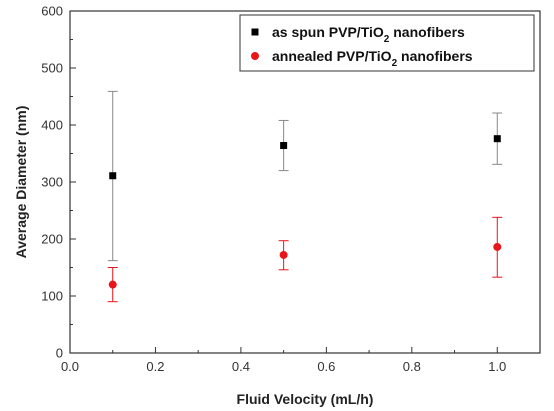 This screenshot has height=411, width=554. What do you see at coordinates (155, 366) in the screenshot?
I see `x-tick-label: 0.2` at bounding box center [155, 366].